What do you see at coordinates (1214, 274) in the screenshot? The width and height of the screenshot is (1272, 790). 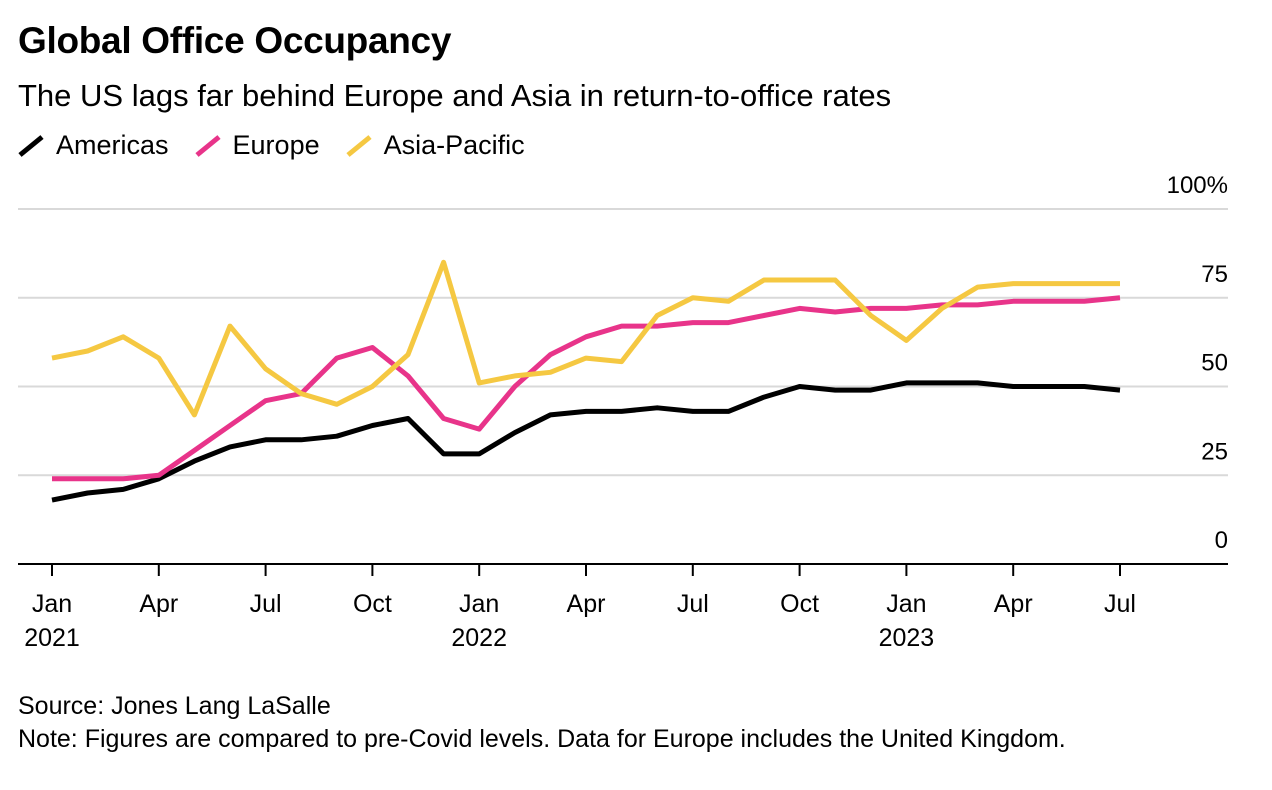 I see `y-tick-label: 75` at bounding box center [1214, 274].